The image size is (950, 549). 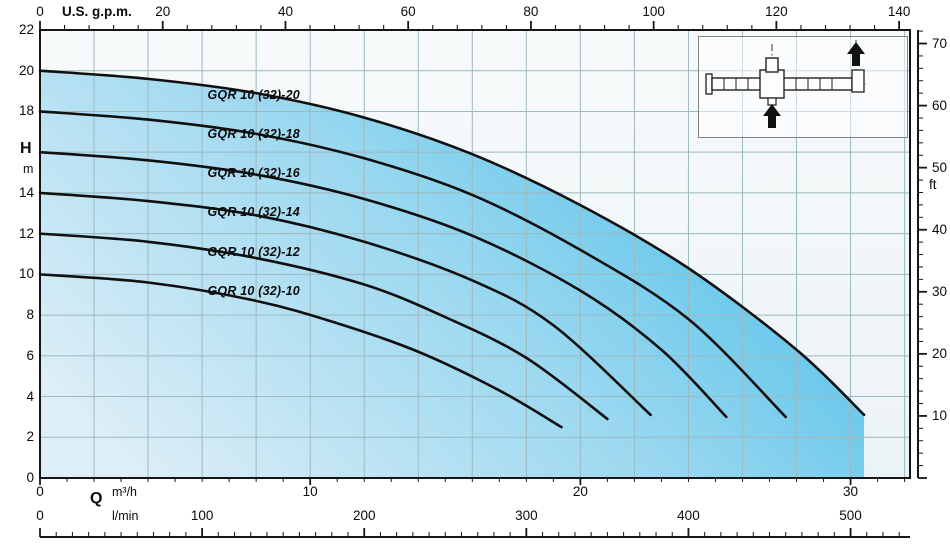 I want to click on left-axis-symbol: H, so click(x=26, y=148).